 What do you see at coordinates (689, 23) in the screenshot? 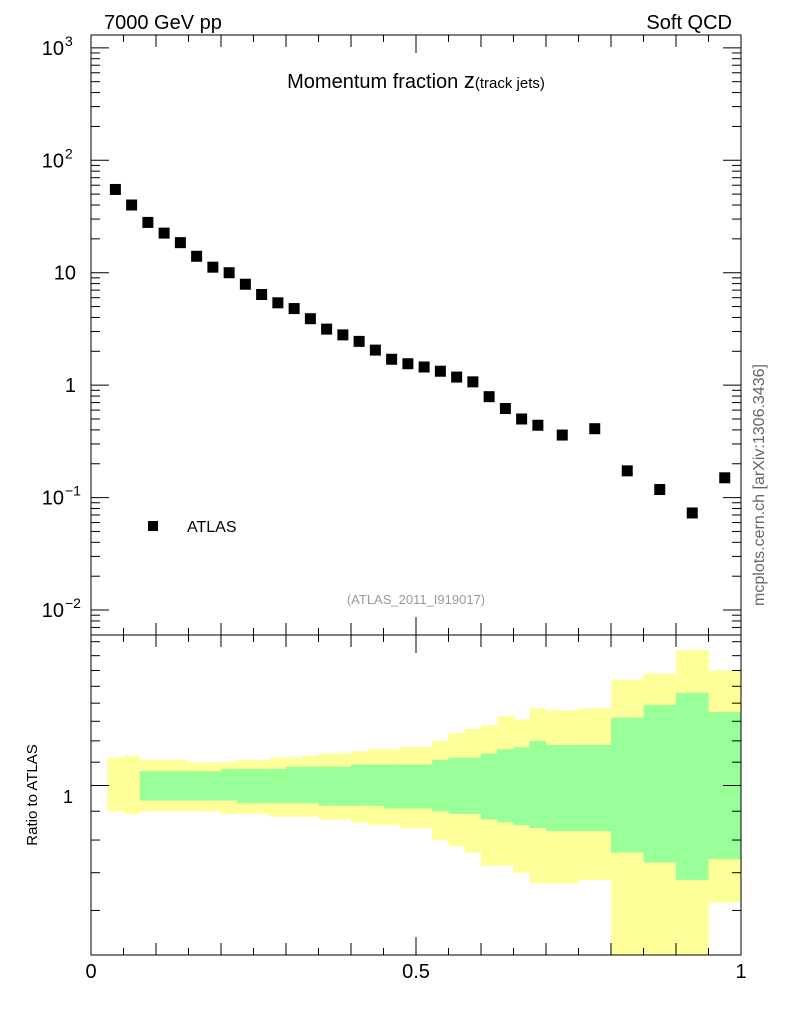
I see `header-right-label: Soft QCD` at bounding box center [689, 23].